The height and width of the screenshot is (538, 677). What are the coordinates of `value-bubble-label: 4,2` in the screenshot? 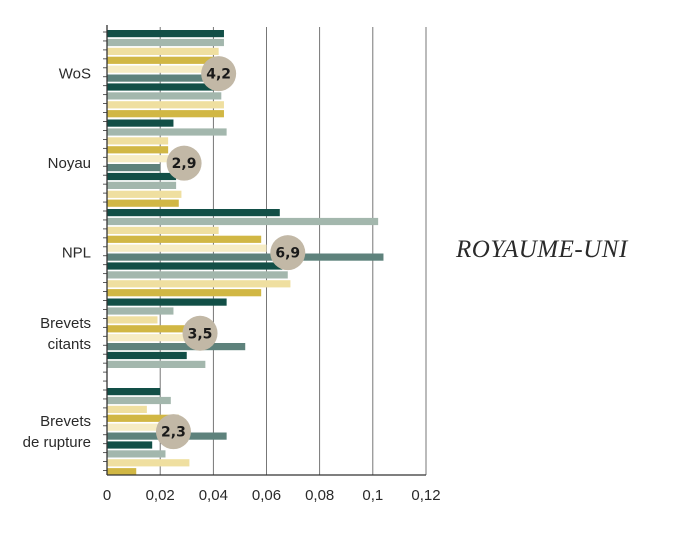 It's located at (218, 75).